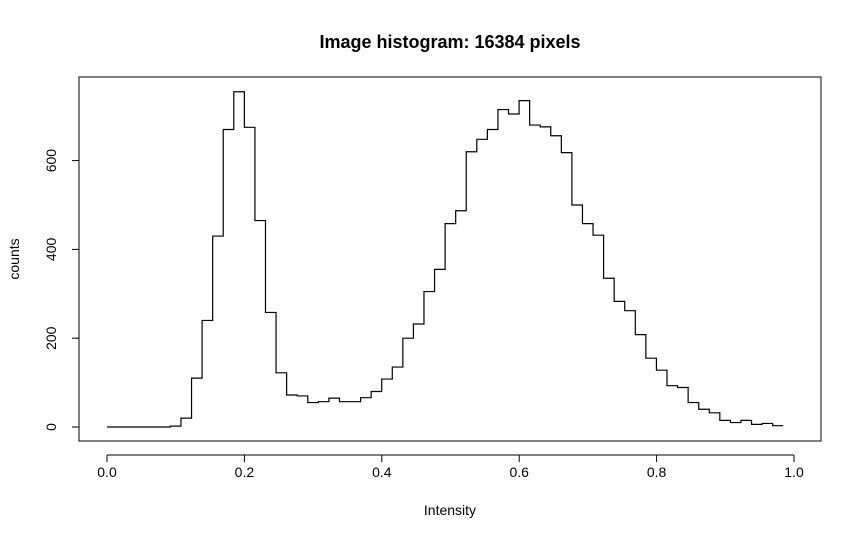  What do you see at coordinates (794, 472) in the screenshot?
I see `x-tick-label: 1.0` at bounding box center [794, 472].